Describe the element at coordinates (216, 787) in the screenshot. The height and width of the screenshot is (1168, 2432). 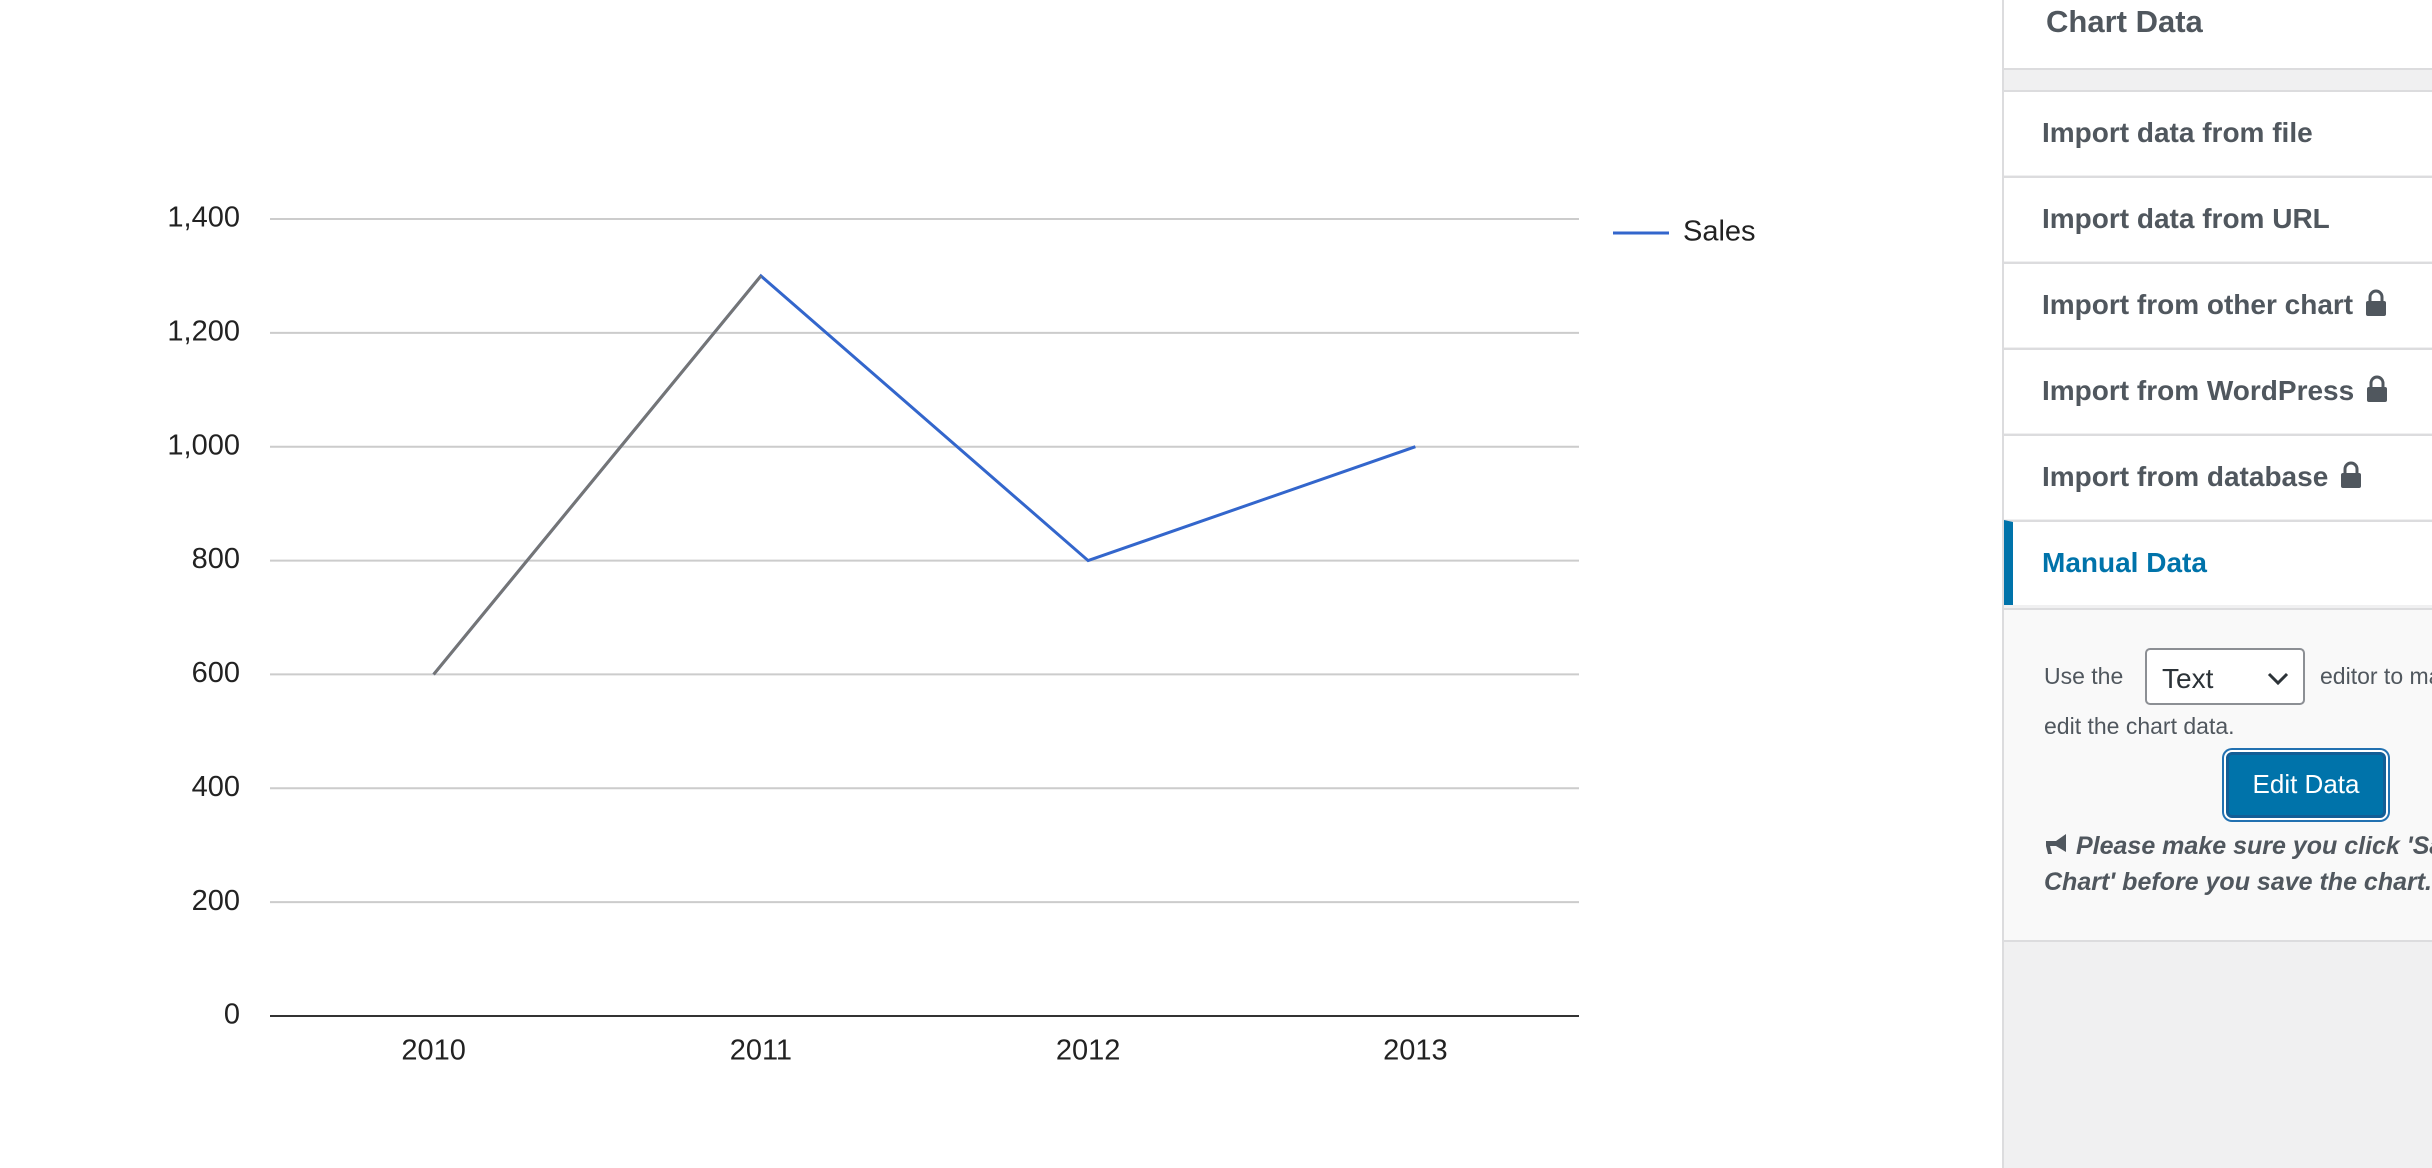
I see `y-tick-label: 400` at that location.